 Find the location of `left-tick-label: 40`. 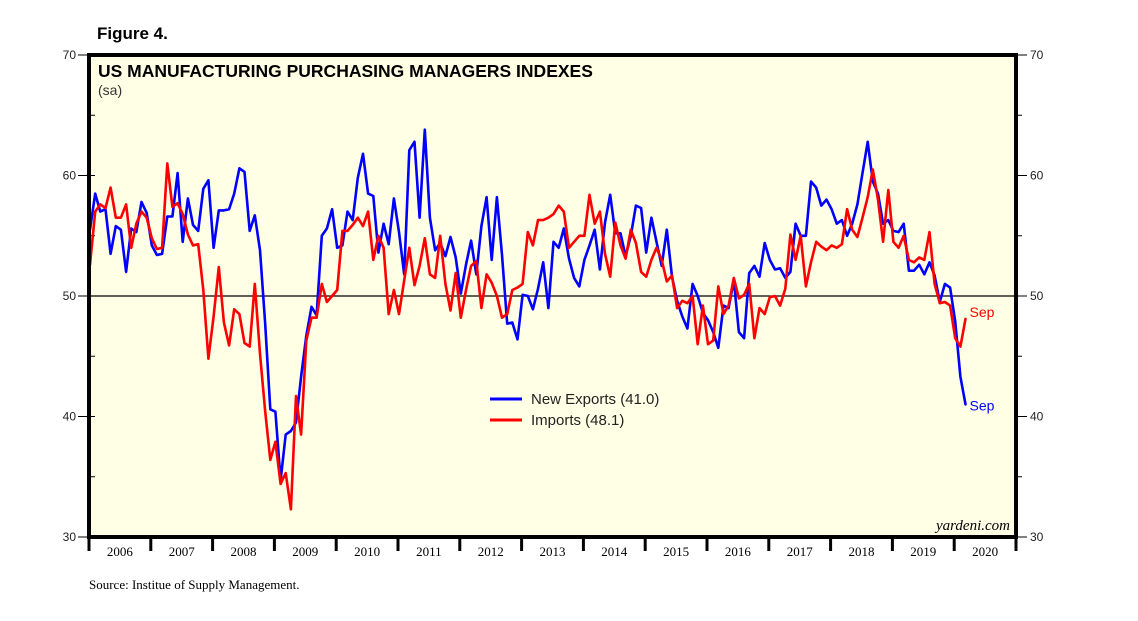

left-tick-label: 40 is located at coordinates (70, 417).